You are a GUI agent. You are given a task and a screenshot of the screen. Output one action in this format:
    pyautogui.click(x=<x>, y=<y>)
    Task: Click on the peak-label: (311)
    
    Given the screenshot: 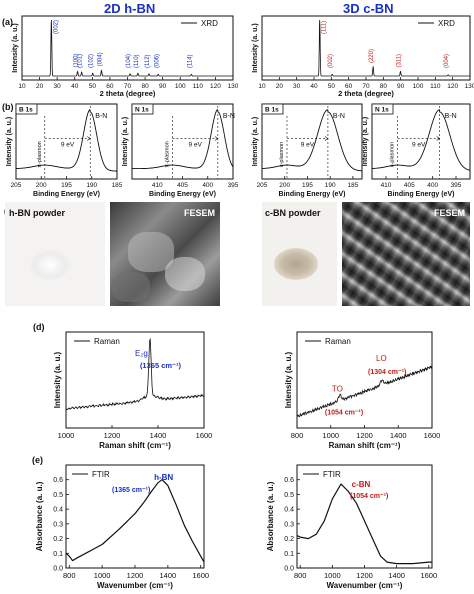 What is the action you would take?
    pyautogui.click(x=399, y=61)
    